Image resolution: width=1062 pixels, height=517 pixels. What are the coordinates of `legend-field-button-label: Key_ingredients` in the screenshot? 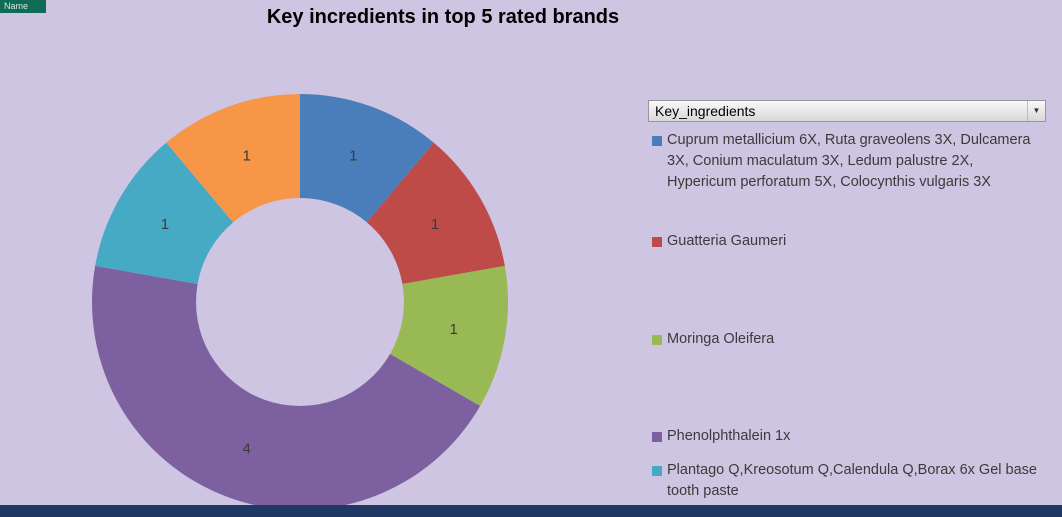 It's located at (705, 111).